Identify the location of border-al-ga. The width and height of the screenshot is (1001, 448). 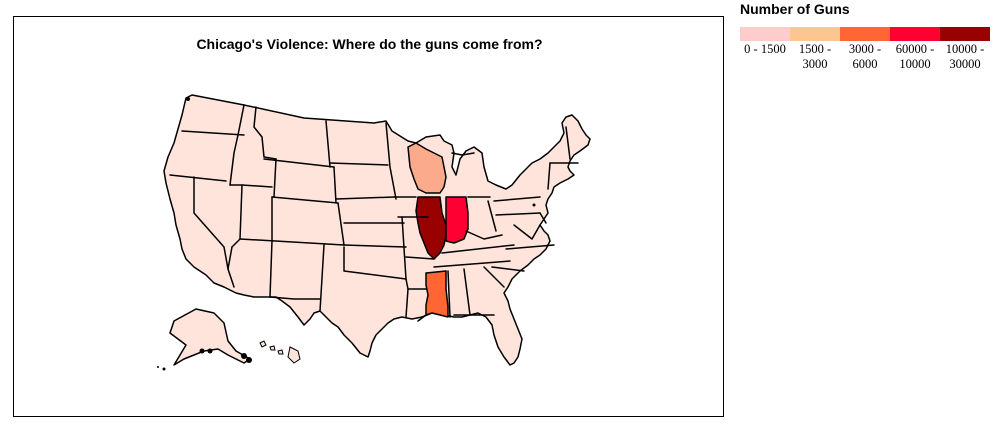
(467, 292).